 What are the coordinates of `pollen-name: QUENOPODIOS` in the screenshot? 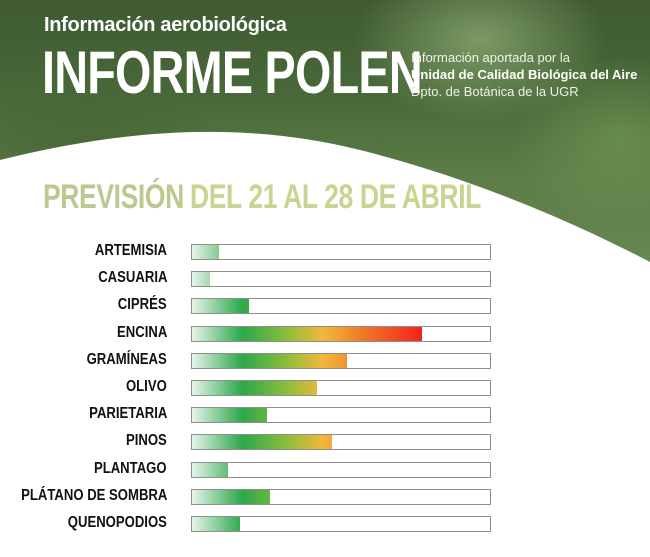 It's located at (117, 522).